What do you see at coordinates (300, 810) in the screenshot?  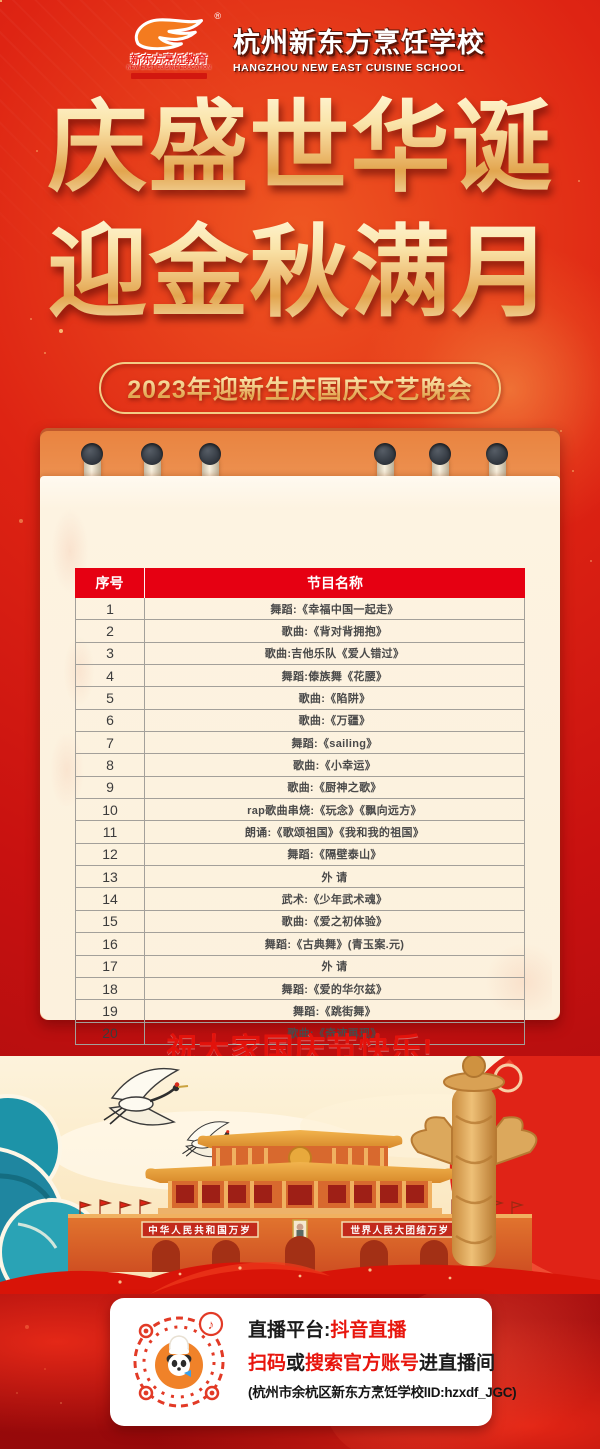 I see `table-row: 10 rap歌曲串烧:《玩念》《飘向远方》` at bounding box center [300, 810].